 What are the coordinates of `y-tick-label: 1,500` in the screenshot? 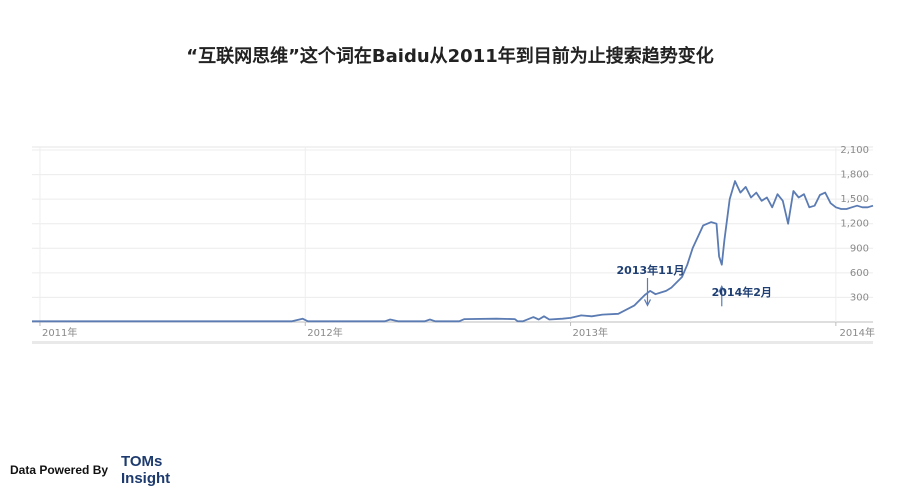 It's located at (854, 199).